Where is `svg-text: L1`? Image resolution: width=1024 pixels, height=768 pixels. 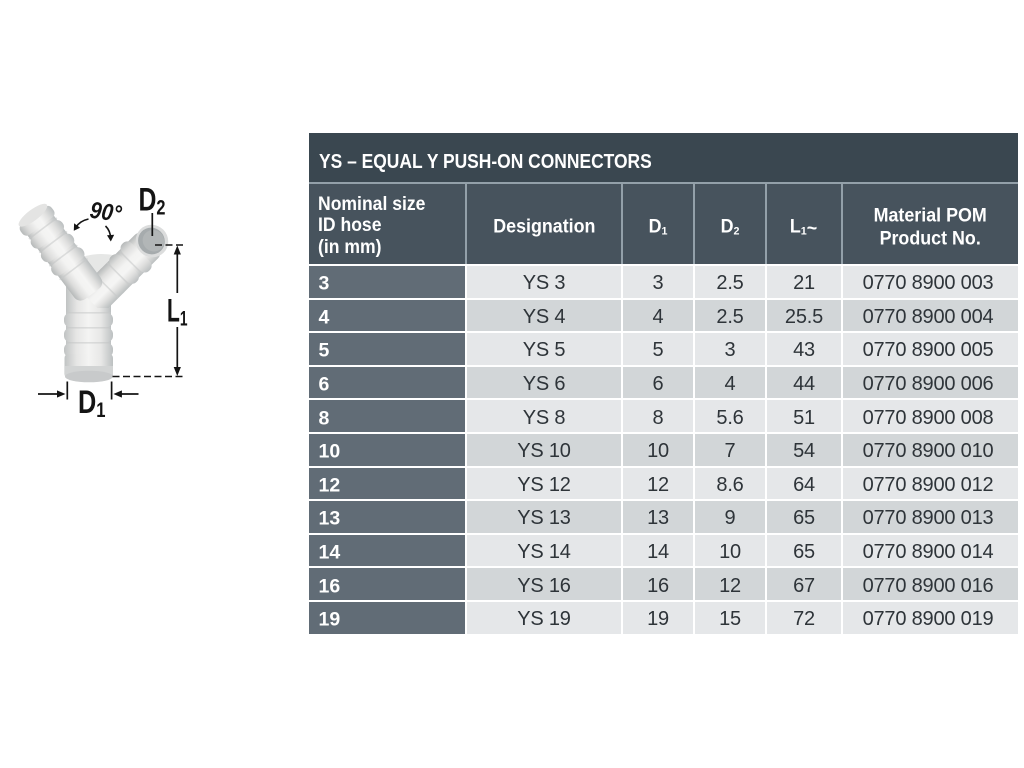
svg-text: L1 is located at coordinates (177, 312).